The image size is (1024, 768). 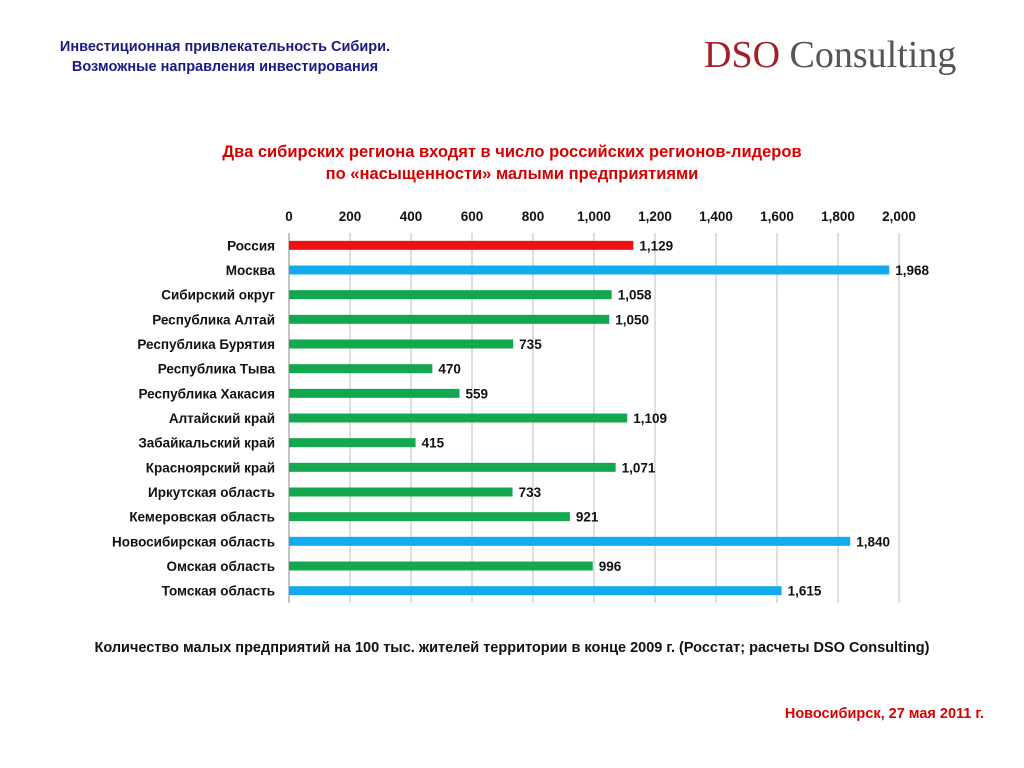 What do you see at coordinates (225, 47) in the screenshot?
I see `header-title-line1: Инвестиционная привлекательность Сибири.` at bounding box center [225, 47].